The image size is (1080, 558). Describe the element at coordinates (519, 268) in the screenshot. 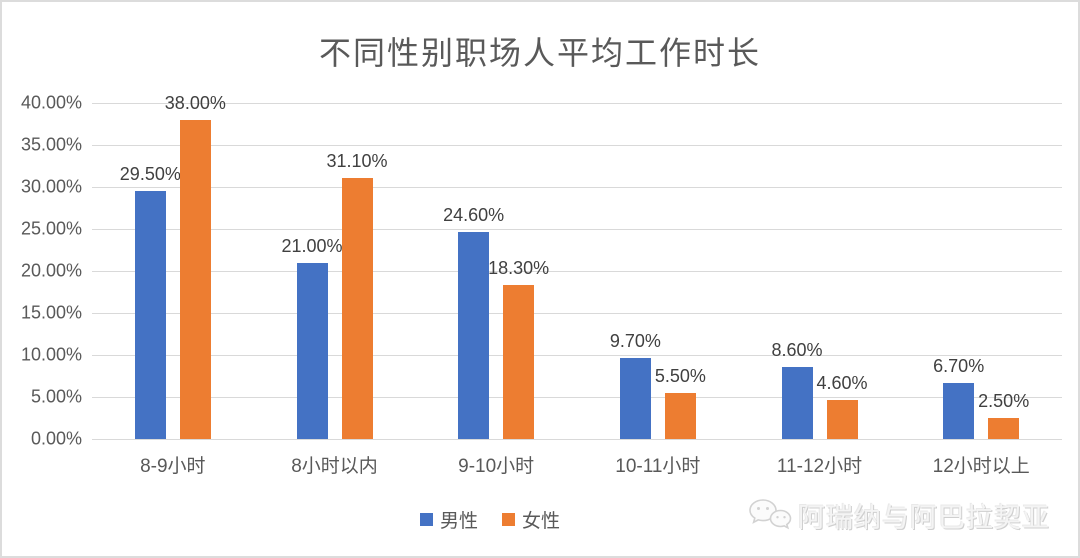

I see `bar-value-label: 18.30%` at that location.